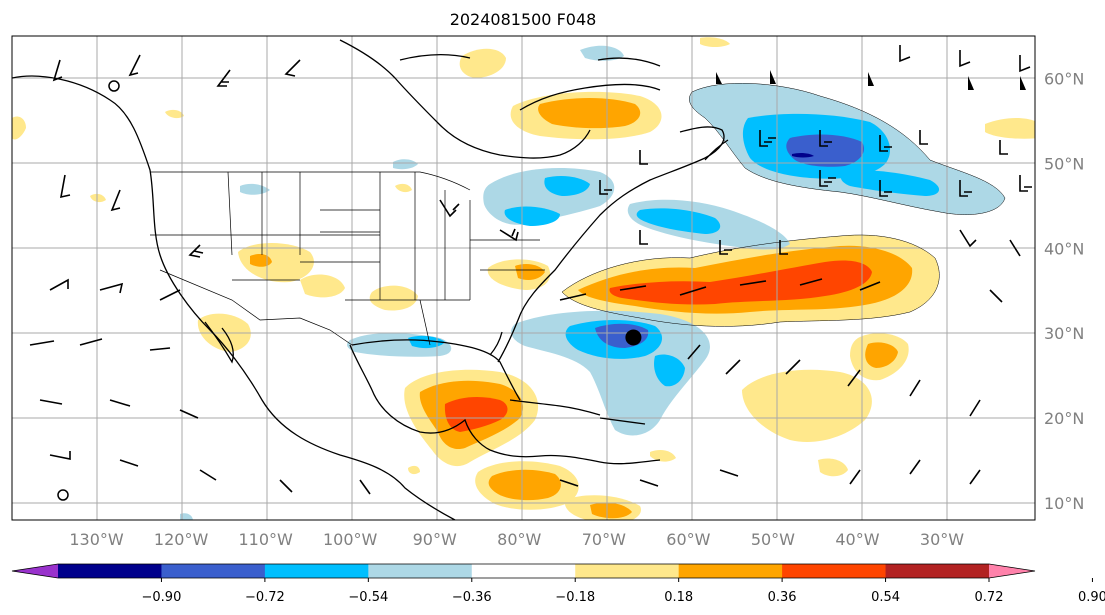  Describe the element at coordinates (350, 539) in the screenshot. I see `longitude-label: 100°W` at that location.